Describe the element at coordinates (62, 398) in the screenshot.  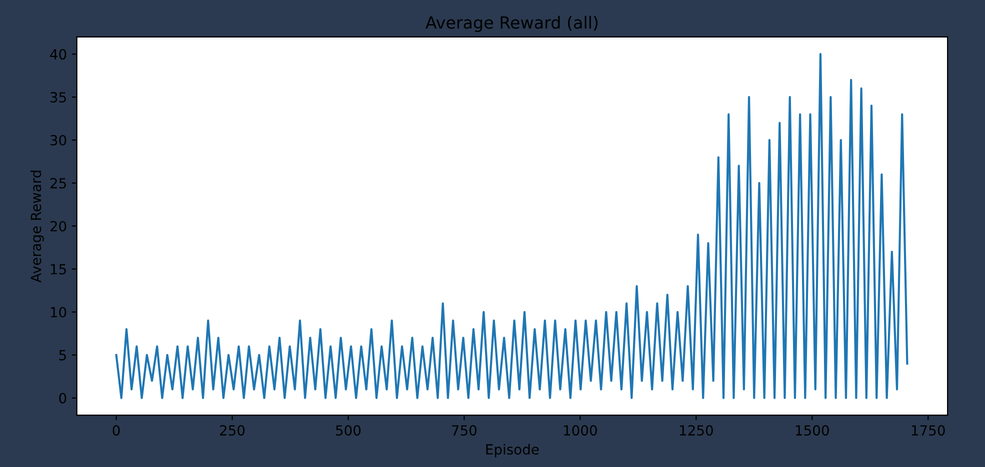
I see `y-tick-label: 0` at that location.